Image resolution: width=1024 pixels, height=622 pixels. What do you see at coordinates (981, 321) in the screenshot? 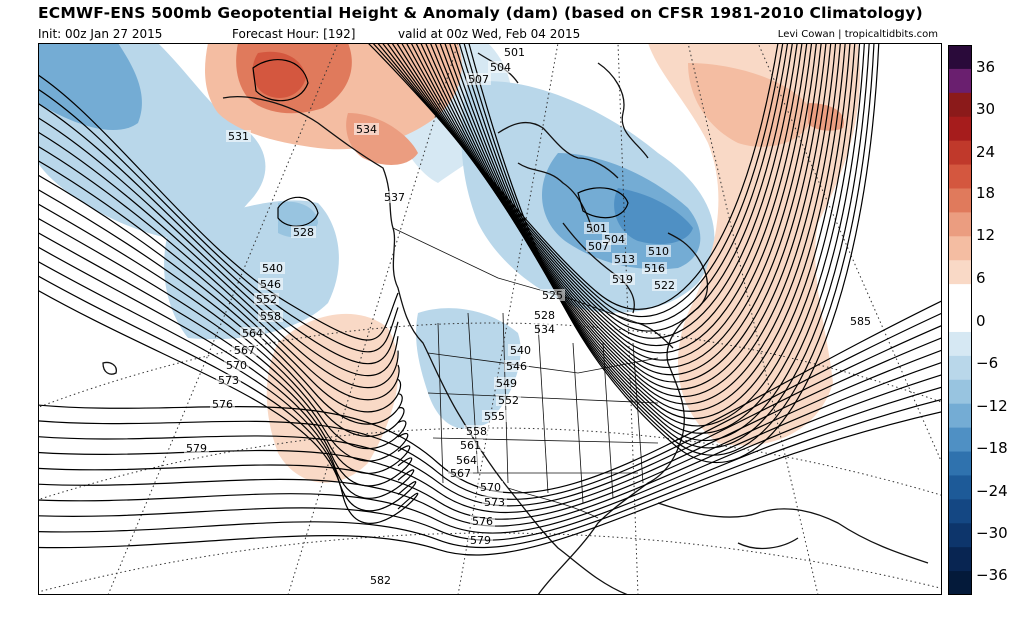
I see `colorbar-label: 0` at bounding box center [981, 321].